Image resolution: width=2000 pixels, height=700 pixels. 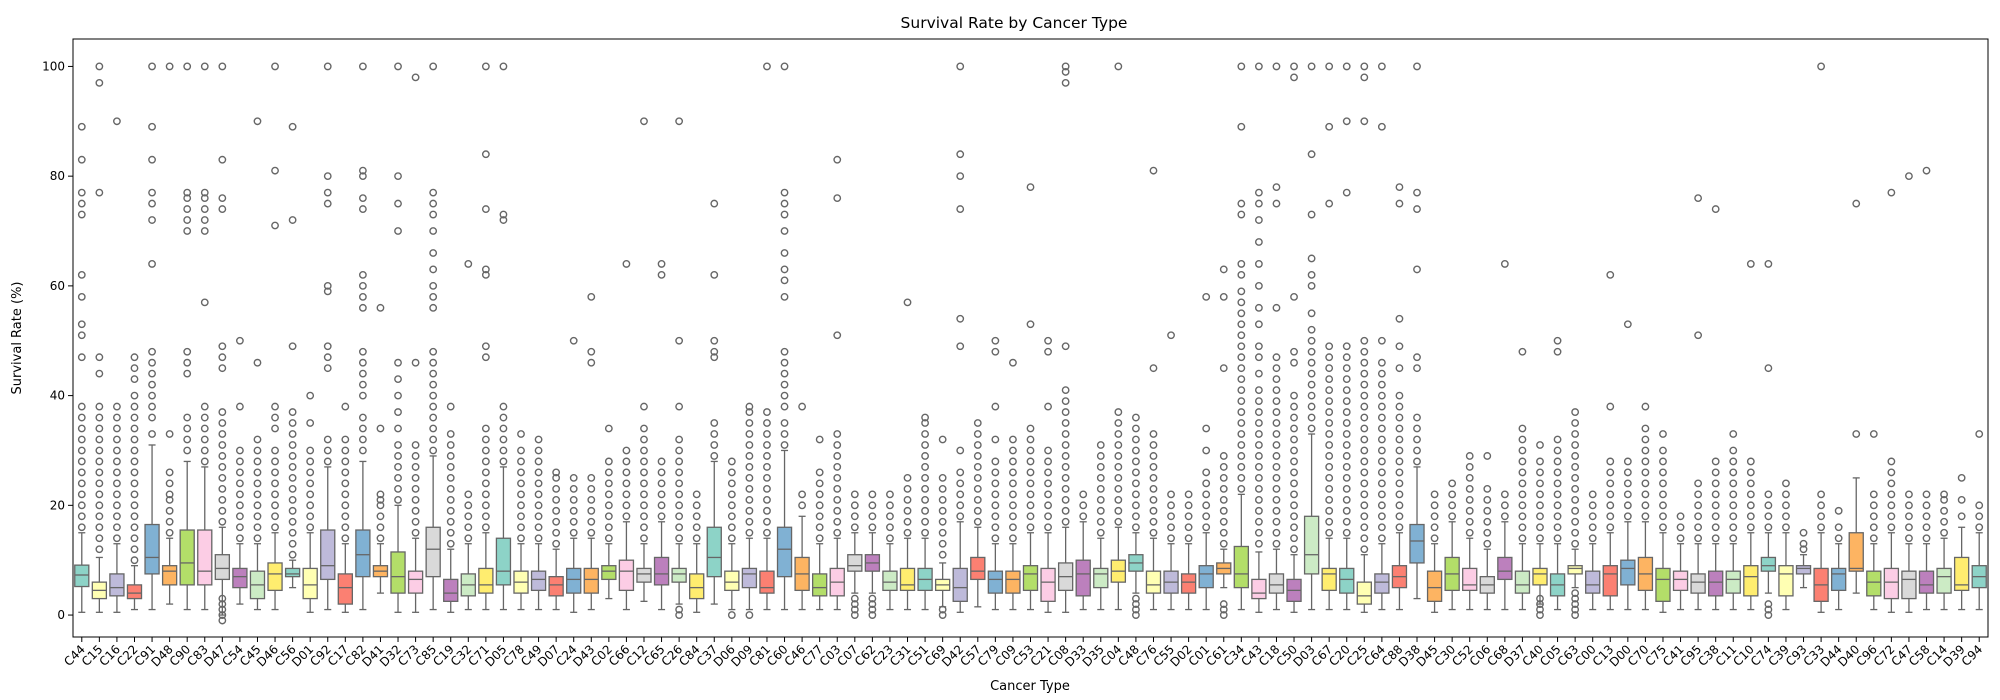 What do you see at coordinates (451, 507) in the screenshot?
I see `box-C19` at bounding box center [451, 507].